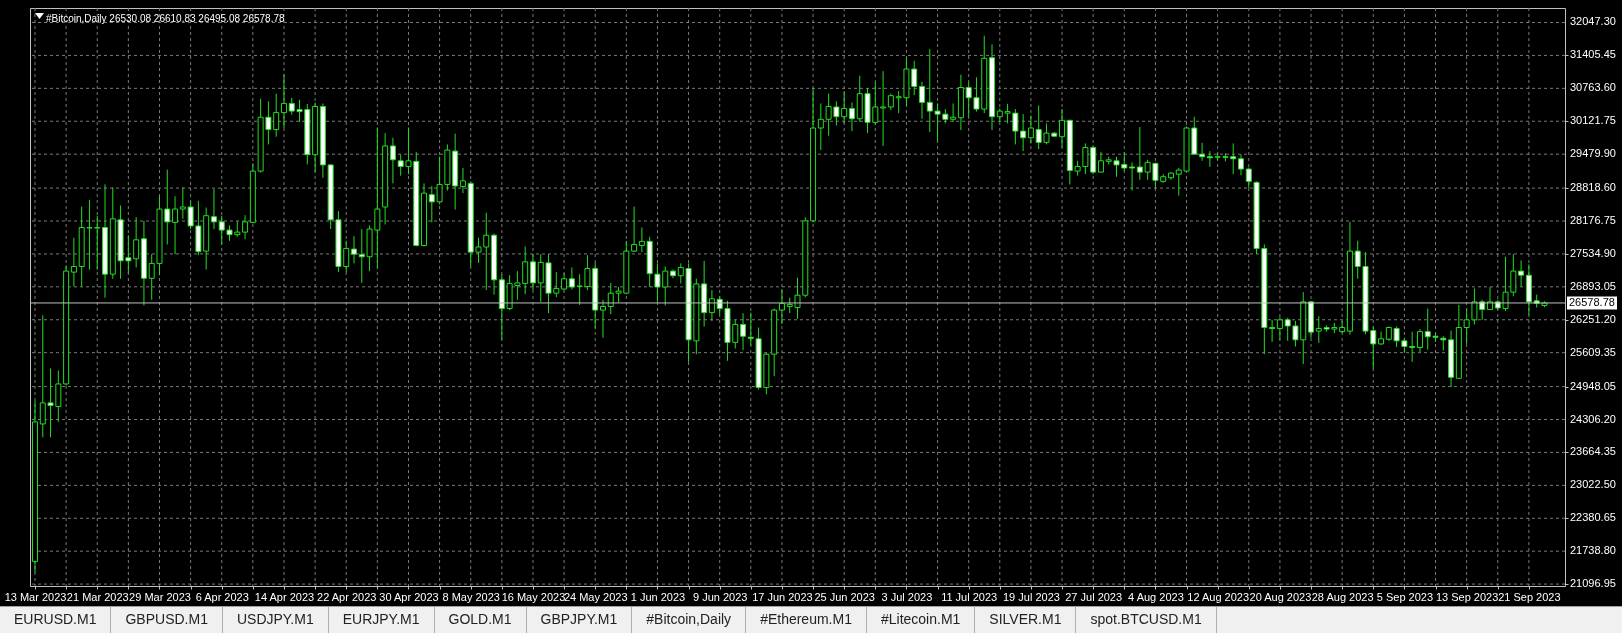 The height and width of the screenshot is (638, 1622). I want to click on y-tick-label: 24948.05, so click(1593, 385).